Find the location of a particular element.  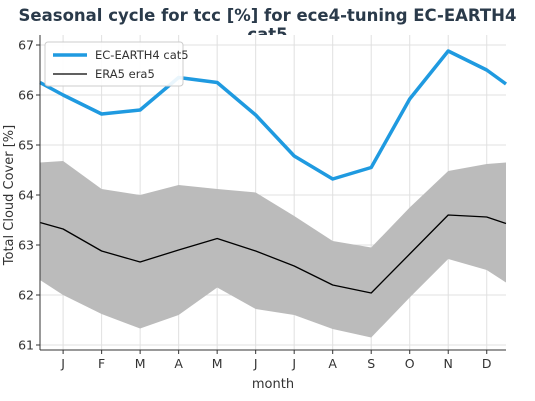

legend: EC-EARTH4 cat5 ERA5 era5 is located at coordinates (116, 64).